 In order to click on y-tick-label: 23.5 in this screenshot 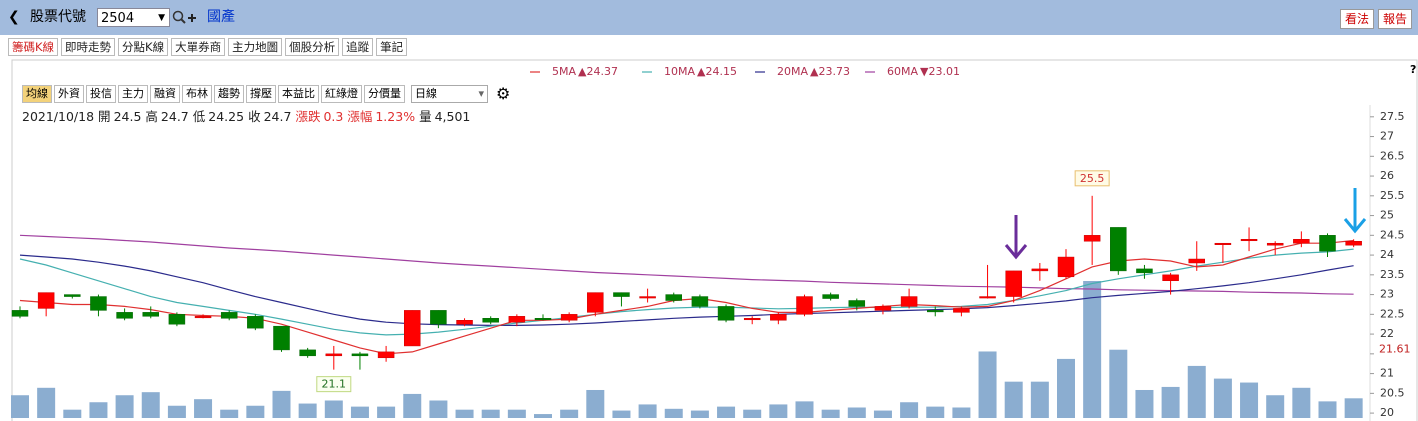, I will do `click(1392, 274)`.